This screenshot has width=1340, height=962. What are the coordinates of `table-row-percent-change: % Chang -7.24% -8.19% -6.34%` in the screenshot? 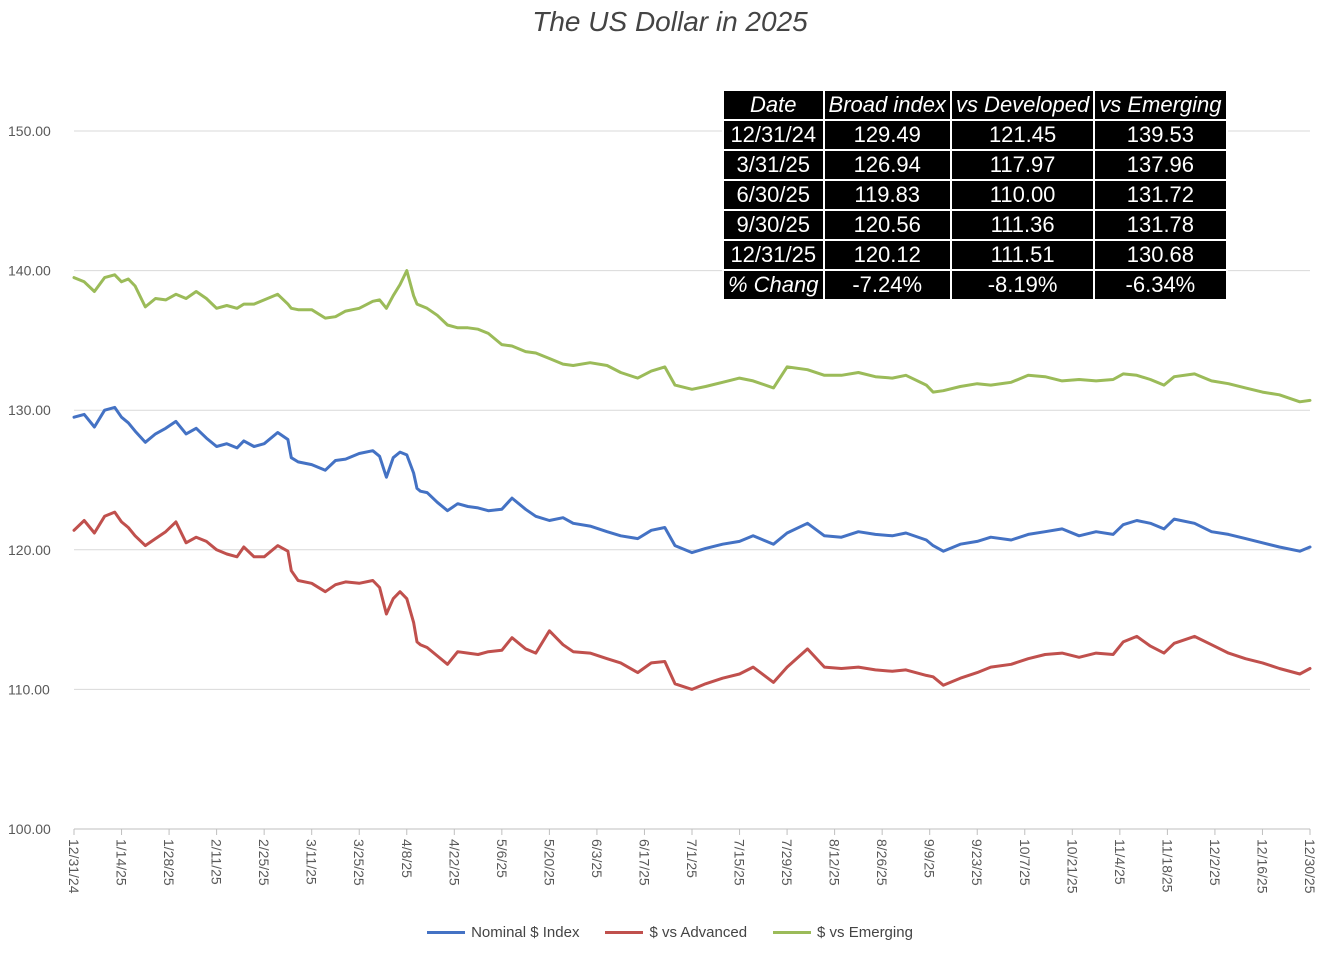 It's located at (975, 285).